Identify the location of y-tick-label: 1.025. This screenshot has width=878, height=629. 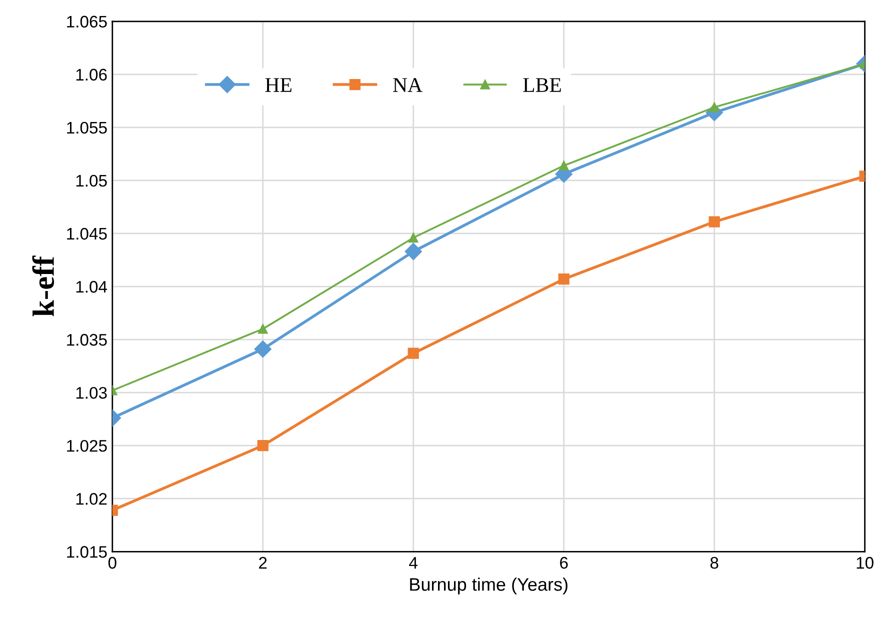
(87, 446).